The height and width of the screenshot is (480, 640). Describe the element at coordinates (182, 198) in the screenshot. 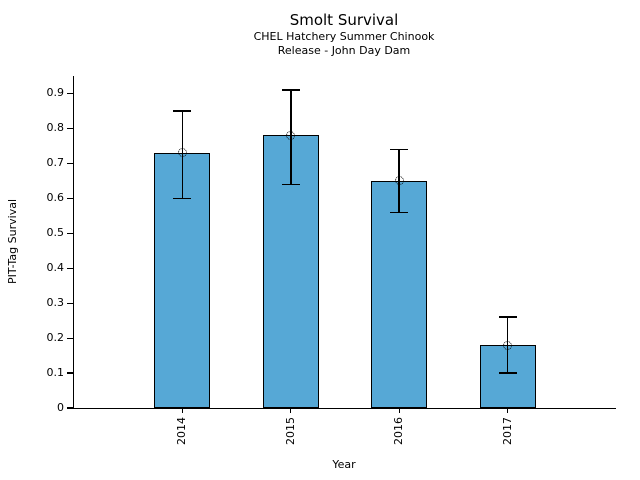

I see `error-cap-bottom-2014` at that location.